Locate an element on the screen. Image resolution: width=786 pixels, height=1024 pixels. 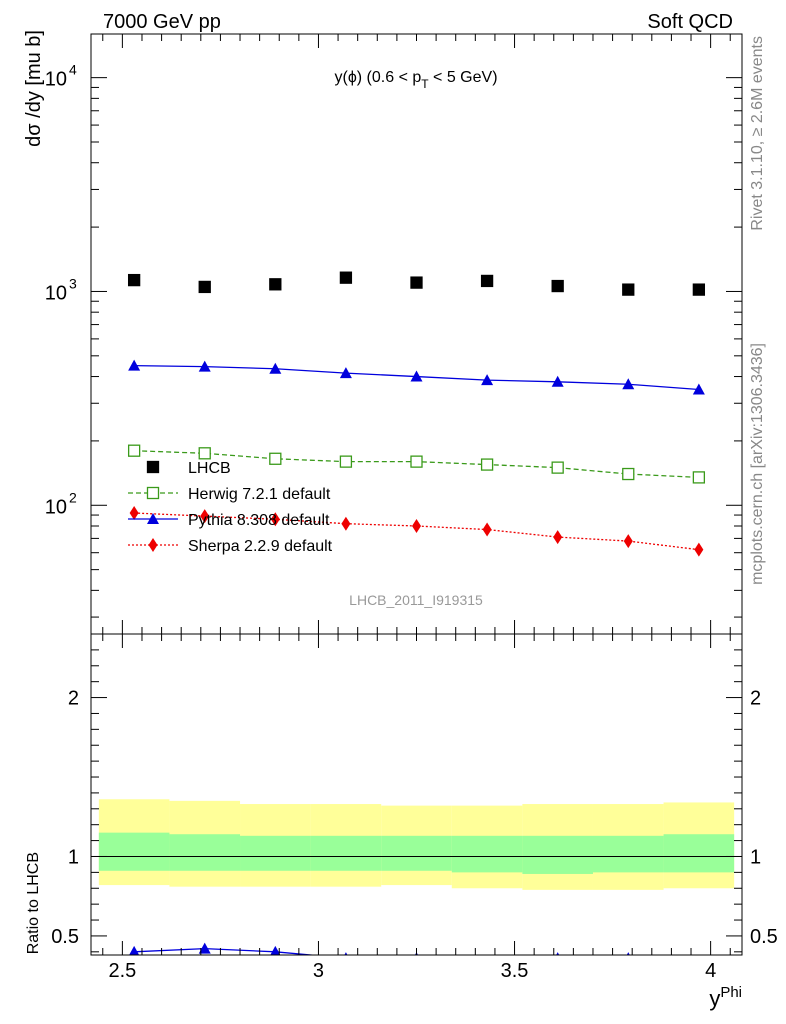
x-tick-label: 4 is located at coordinates (710, 971).